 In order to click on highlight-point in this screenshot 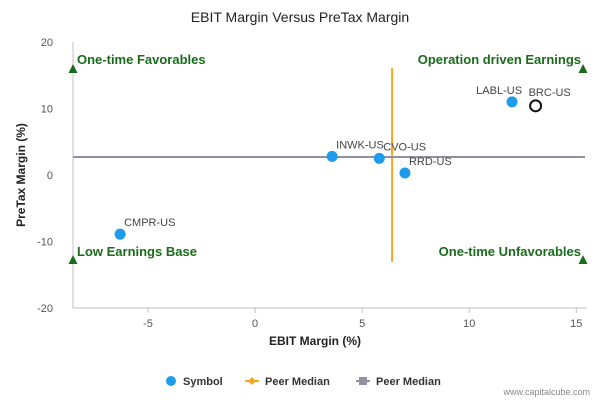, I will do `click(536, 106)`.